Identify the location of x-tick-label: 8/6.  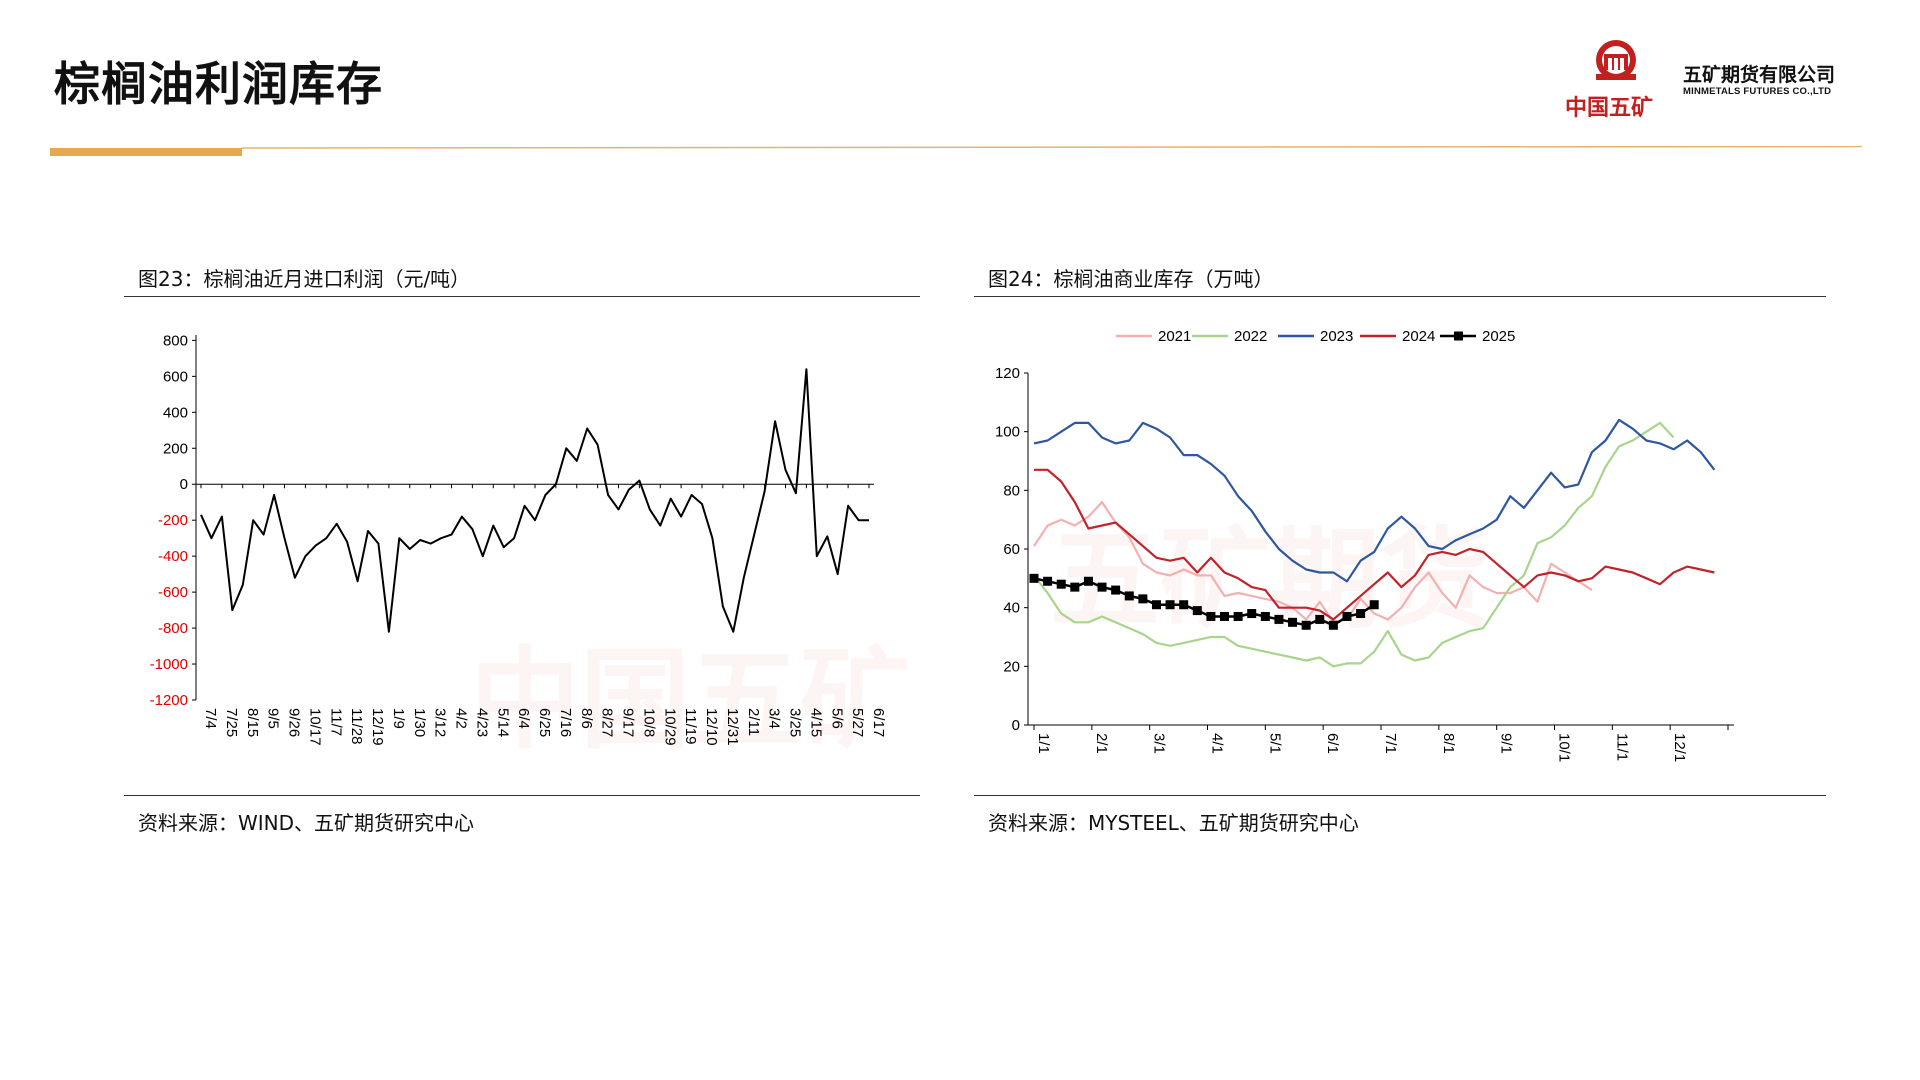
(586, 718).